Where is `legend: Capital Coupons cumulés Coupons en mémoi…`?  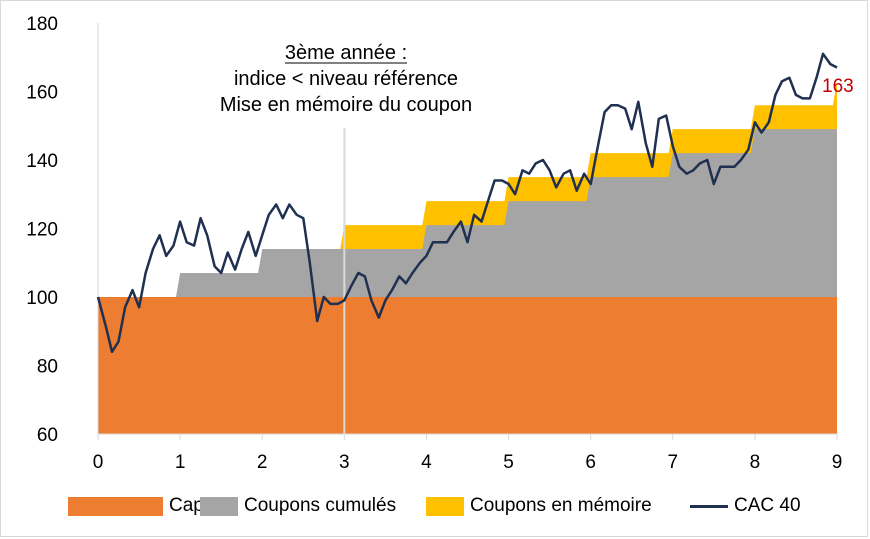
legend: Capital Coupons cumulés Coupons en mémoi… is located at coordinates (435, 508).